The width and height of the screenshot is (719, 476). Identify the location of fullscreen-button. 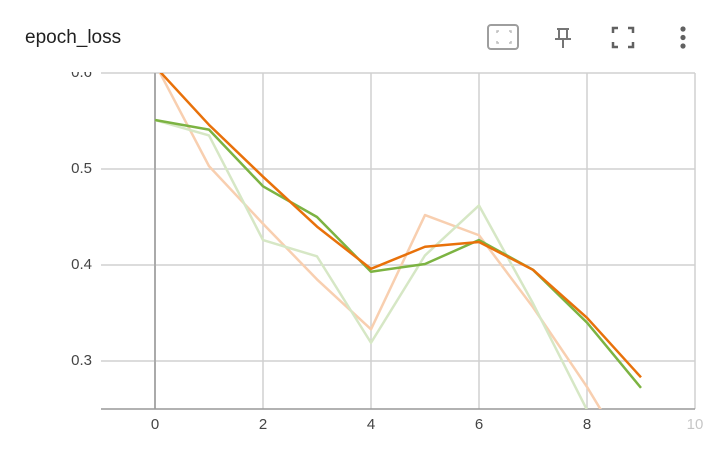
(623, 37).